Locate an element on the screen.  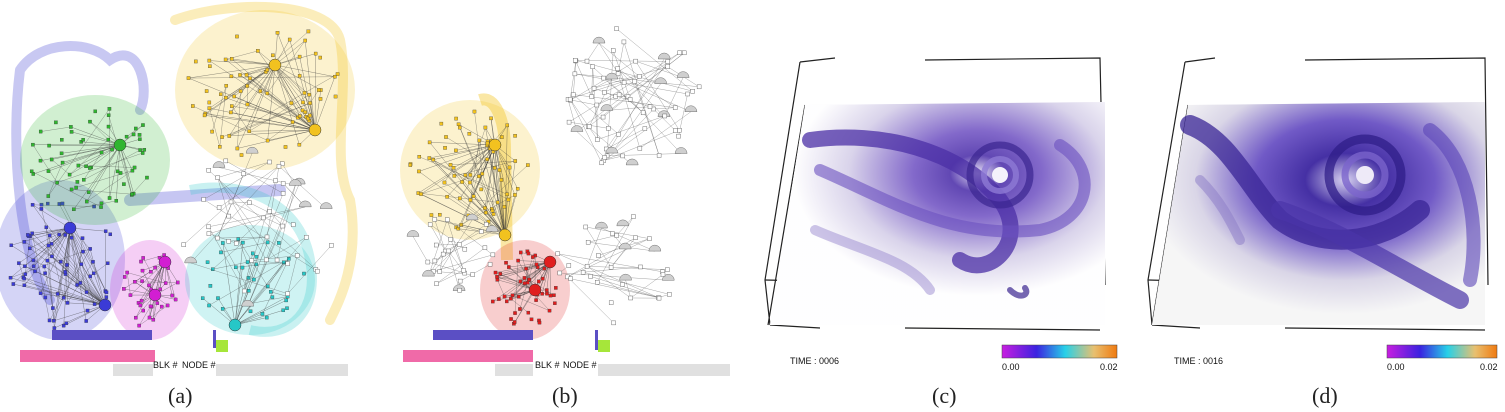
caption-a: (a) is located at coordinates (180, 395).